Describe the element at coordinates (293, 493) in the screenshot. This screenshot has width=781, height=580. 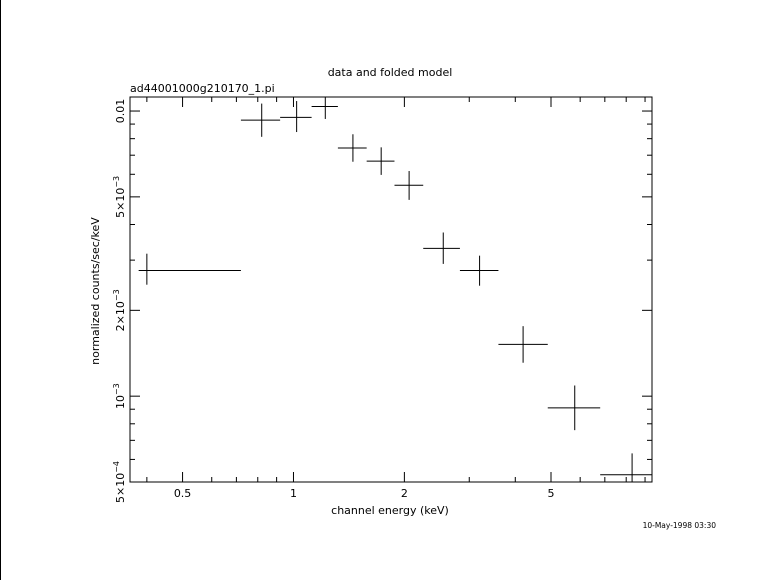
I see `x-tick-label: 1` at that location.